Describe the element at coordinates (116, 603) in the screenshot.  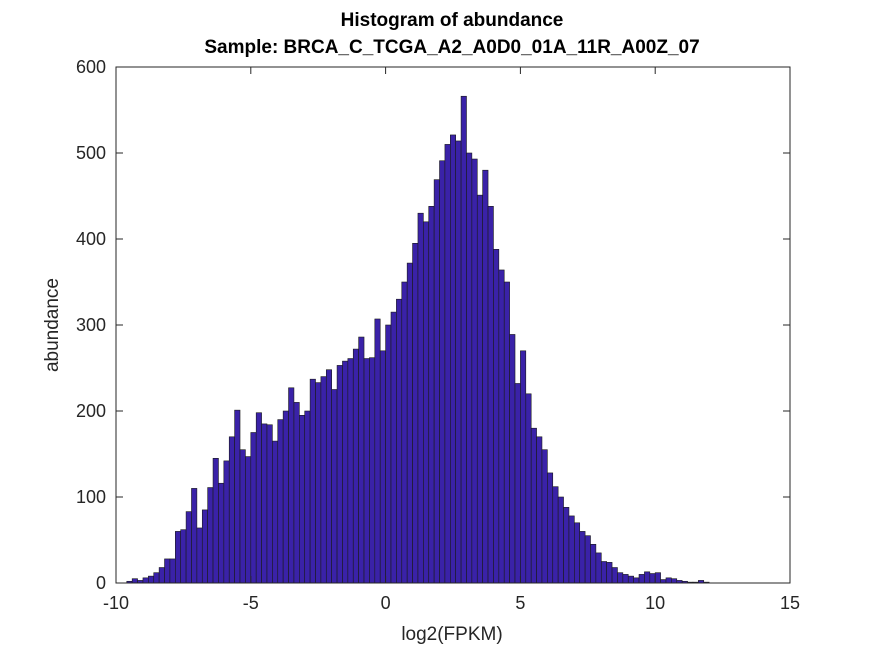
I see `x-tick-label: -10` at that location.